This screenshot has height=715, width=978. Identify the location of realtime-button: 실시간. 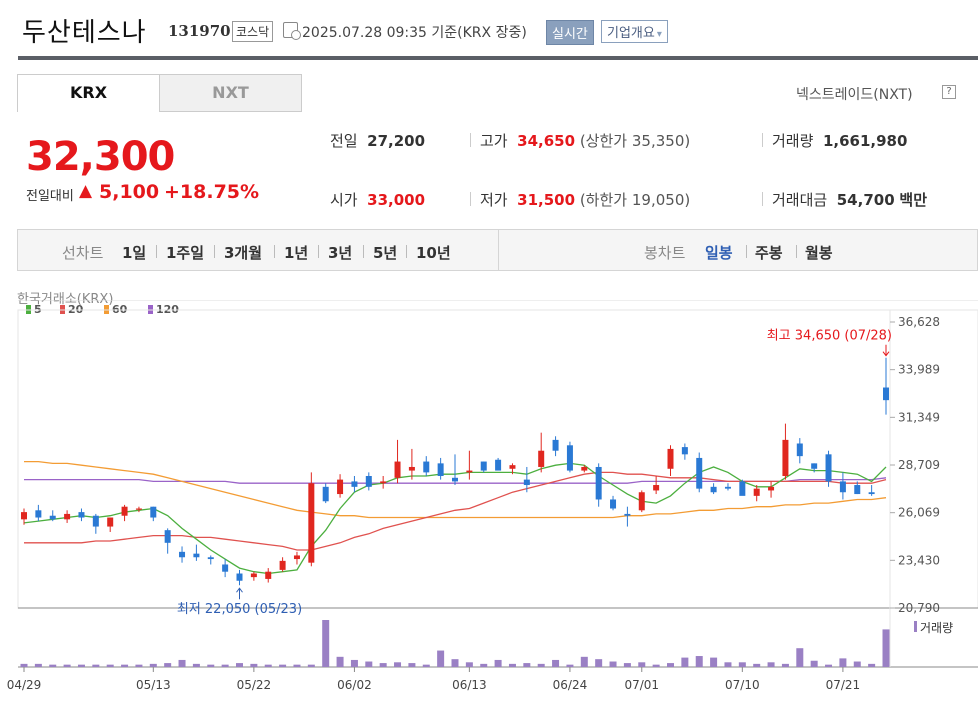
(570, 32).